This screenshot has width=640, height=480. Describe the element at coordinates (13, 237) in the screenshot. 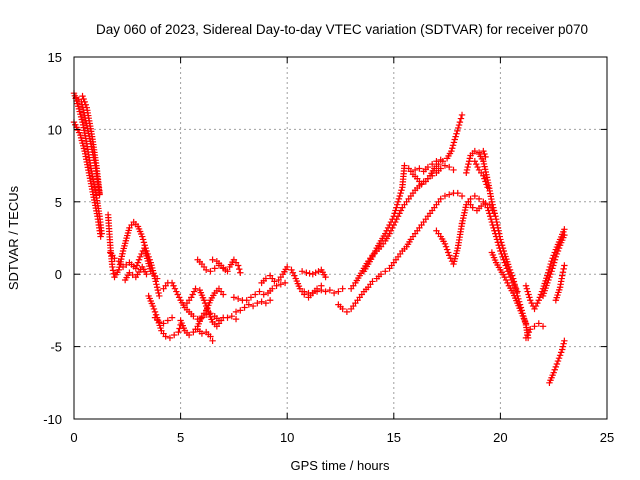

I see `y-axis-label: SDTVAR / TECUs` at that location.